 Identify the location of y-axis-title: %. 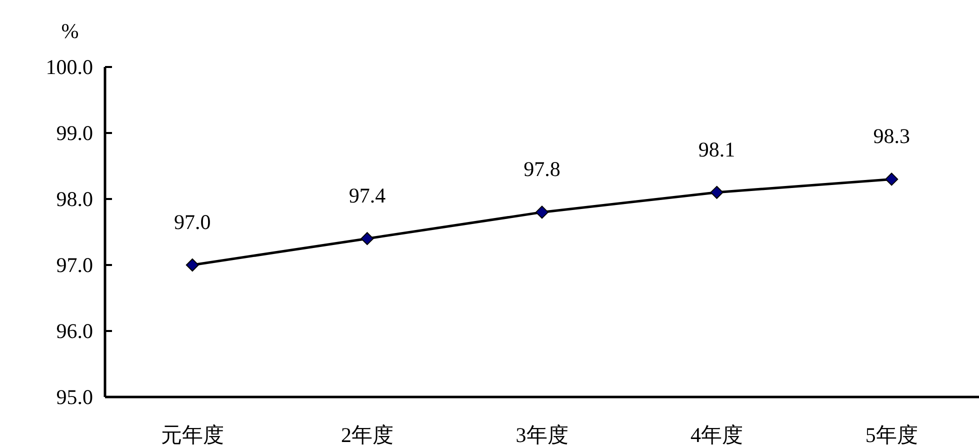
(70, 31).